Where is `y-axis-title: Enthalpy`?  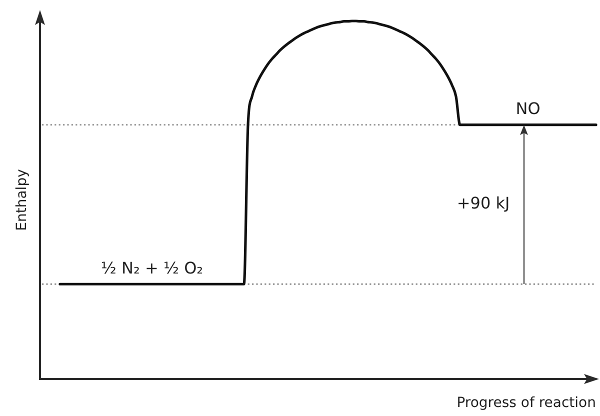
y-axis-title: Enthalpy is located at coordinates (22, 200).